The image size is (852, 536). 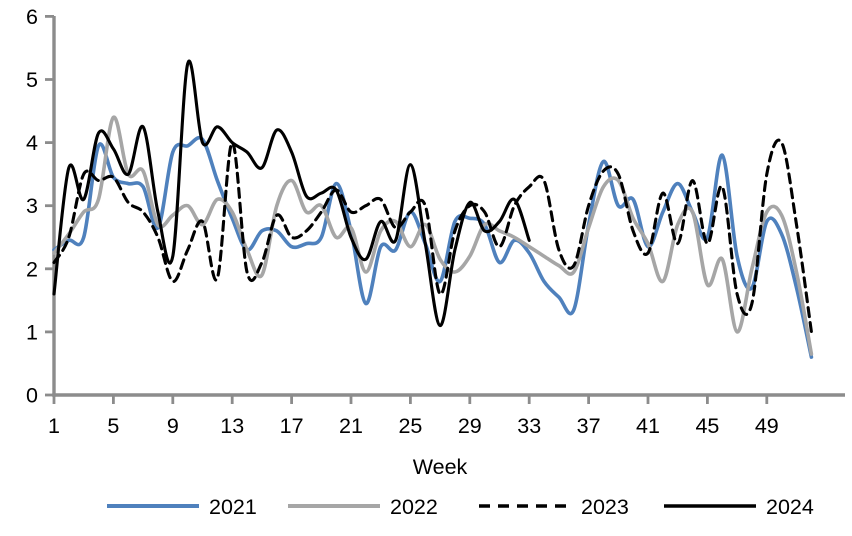 What do you see at coordinates (529, 426) in the screenshot?
I see `x-tick-label: 33` at bounding box center [529, 426].